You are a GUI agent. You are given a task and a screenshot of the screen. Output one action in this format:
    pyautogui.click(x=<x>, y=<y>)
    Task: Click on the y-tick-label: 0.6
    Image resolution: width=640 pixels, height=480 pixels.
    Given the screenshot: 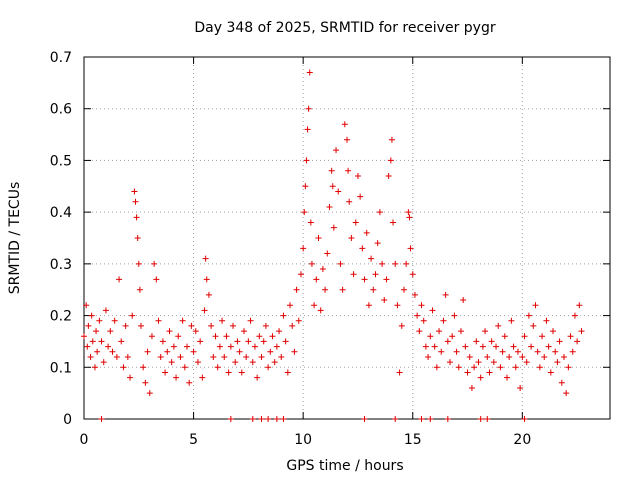 What is the action you would take?
    pyautogui.click(x=61, y=110)
    